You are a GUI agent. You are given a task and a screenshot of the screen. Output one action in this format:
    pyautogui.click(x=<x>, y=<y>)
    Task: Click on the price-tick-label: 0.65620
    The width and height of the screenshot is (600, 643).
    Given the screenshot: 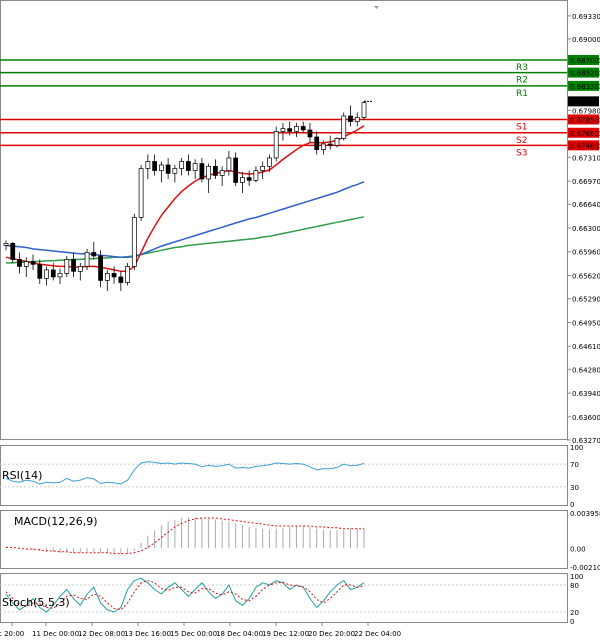 What is the action you would take?
    pyautogui.click(x=586, y=277)
    